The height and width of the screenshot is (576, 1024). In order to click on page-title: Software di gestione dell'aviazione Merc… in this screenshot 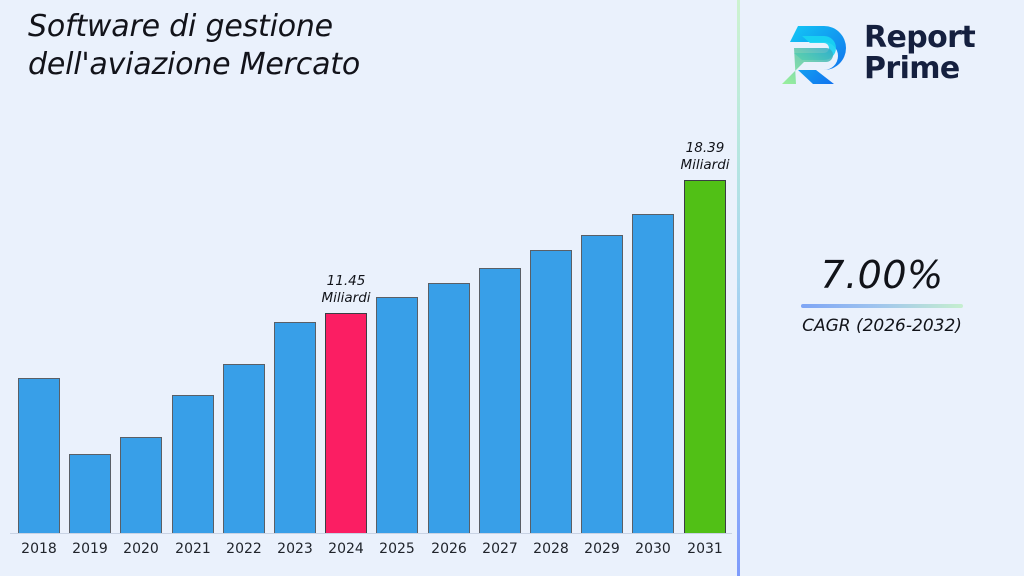, I will do `click(194, 45)`.